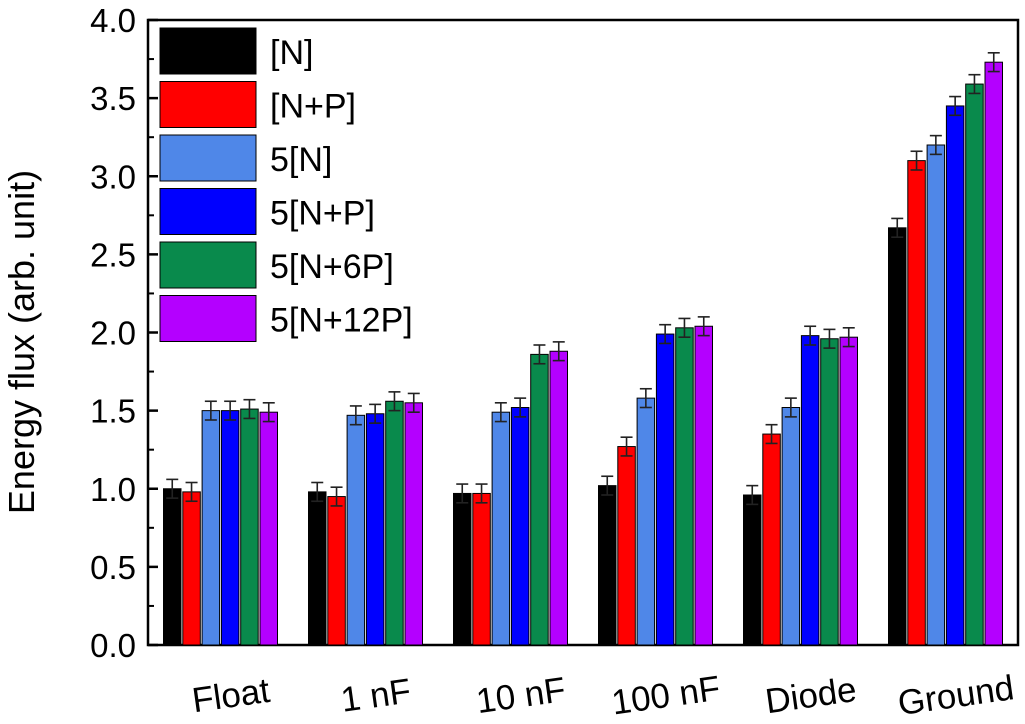 This screenshot has width=1025, height=724. What do you see at coordinates (113, 411) in the screenshot?
I see `y-tick-label: 1.5` at bounding box center [113, 411].